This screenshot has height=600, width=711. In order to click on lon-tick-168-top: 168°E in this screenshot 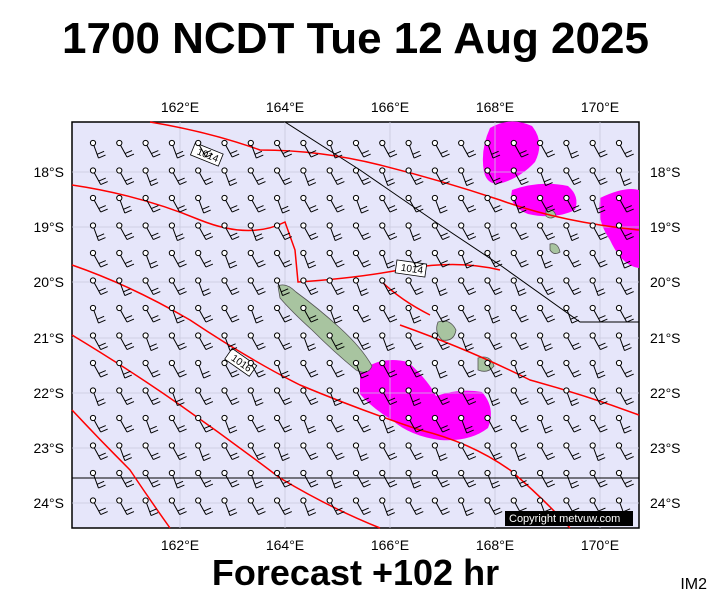, I will do `click(495, 107)`.